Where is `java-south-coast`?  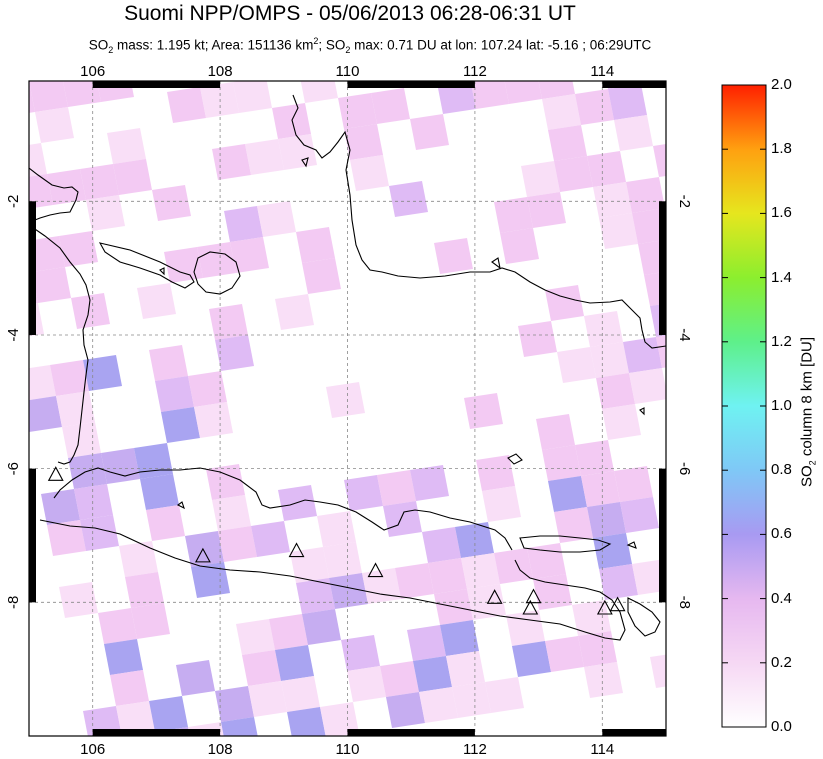
java-south-coast is located at coordinates (332, 580).